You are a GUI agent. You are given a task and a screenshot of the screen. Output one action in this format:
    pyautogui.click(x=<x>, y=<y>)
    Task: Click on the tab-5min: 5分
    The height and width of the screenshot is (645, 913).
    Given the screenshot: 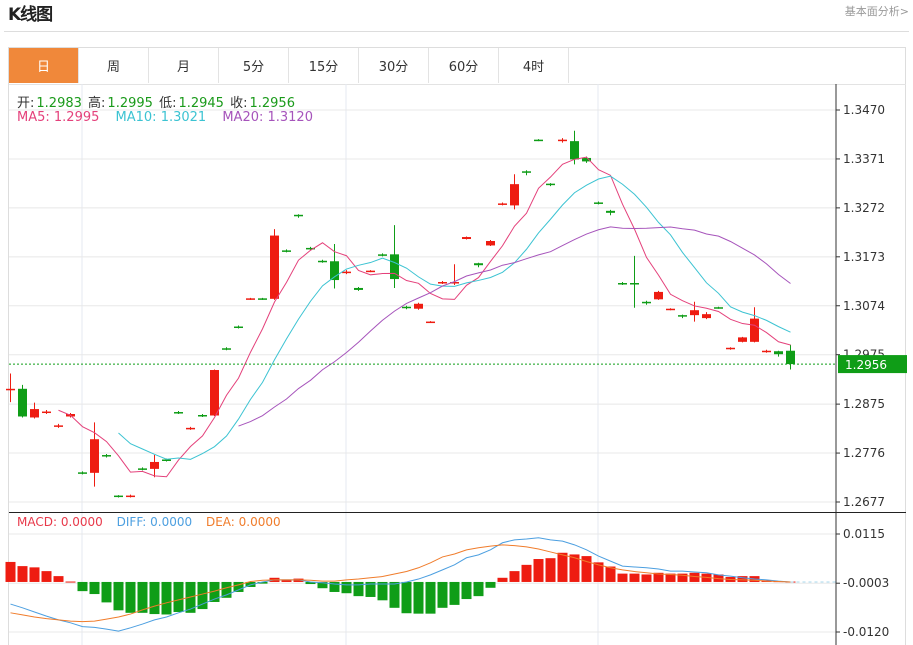 What is the action you would take?
    pyautogui.click(x=254, y=65)
    